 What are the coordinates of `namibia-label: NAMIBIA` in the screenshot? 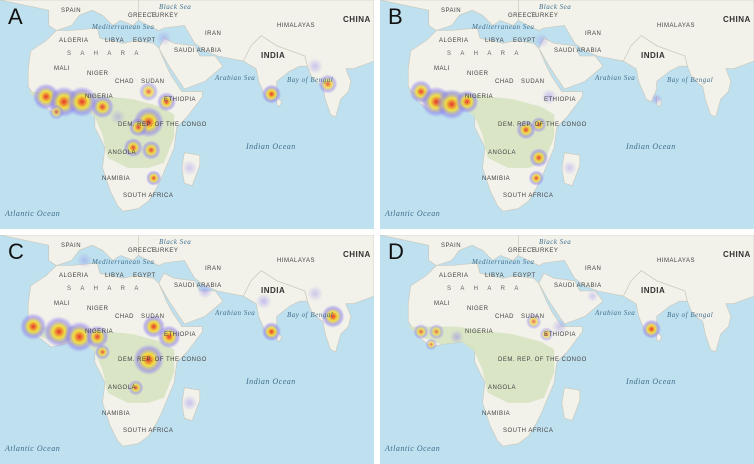 It's located at (496, 179).